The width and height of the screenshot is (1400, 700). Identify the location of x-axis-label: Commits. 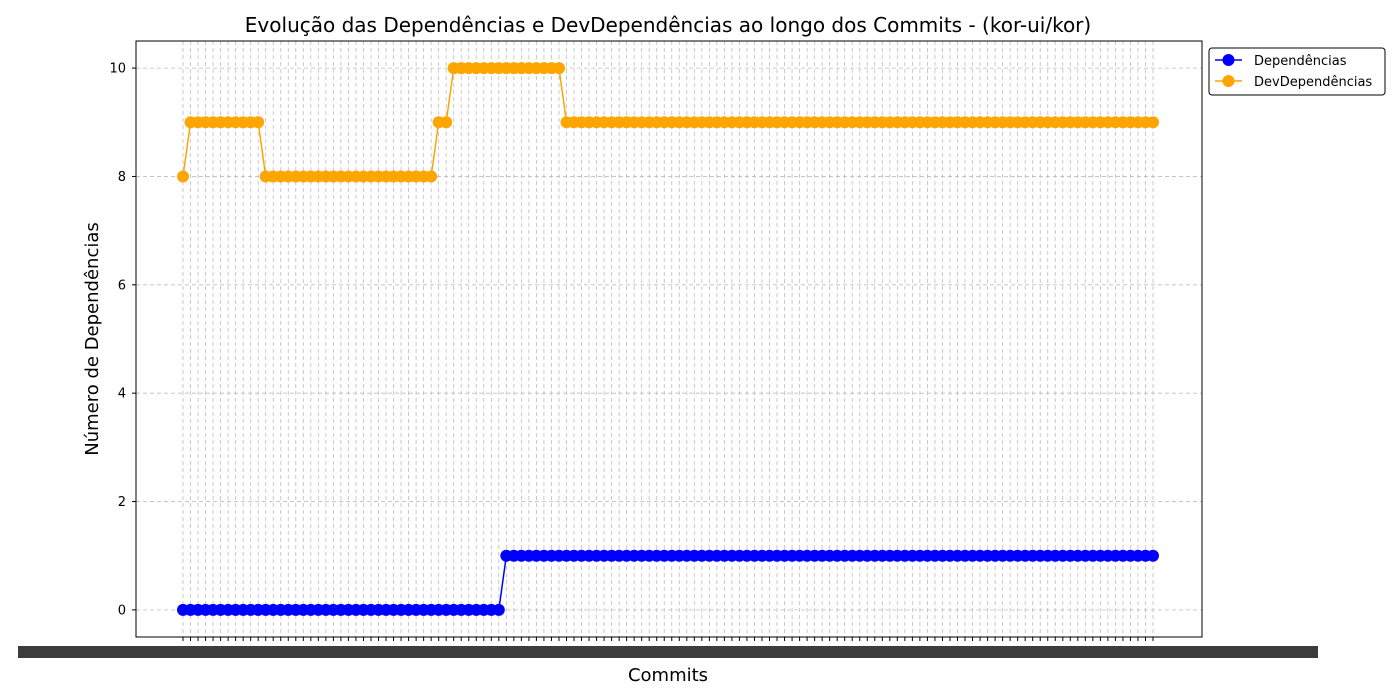
(668, 675).